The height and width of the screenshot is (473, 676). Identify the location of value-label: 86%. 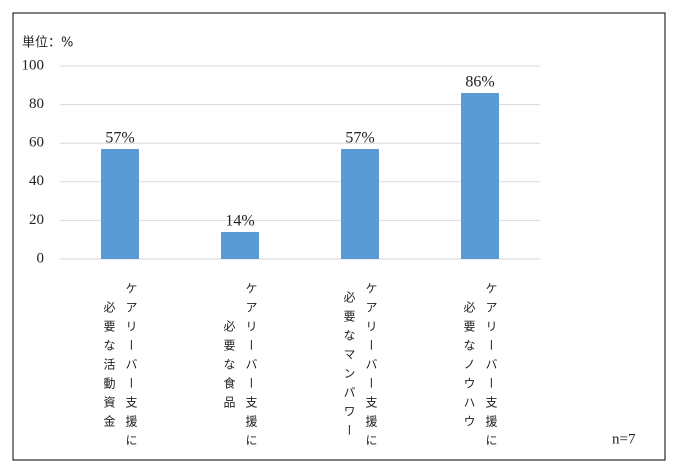
(479, 82).